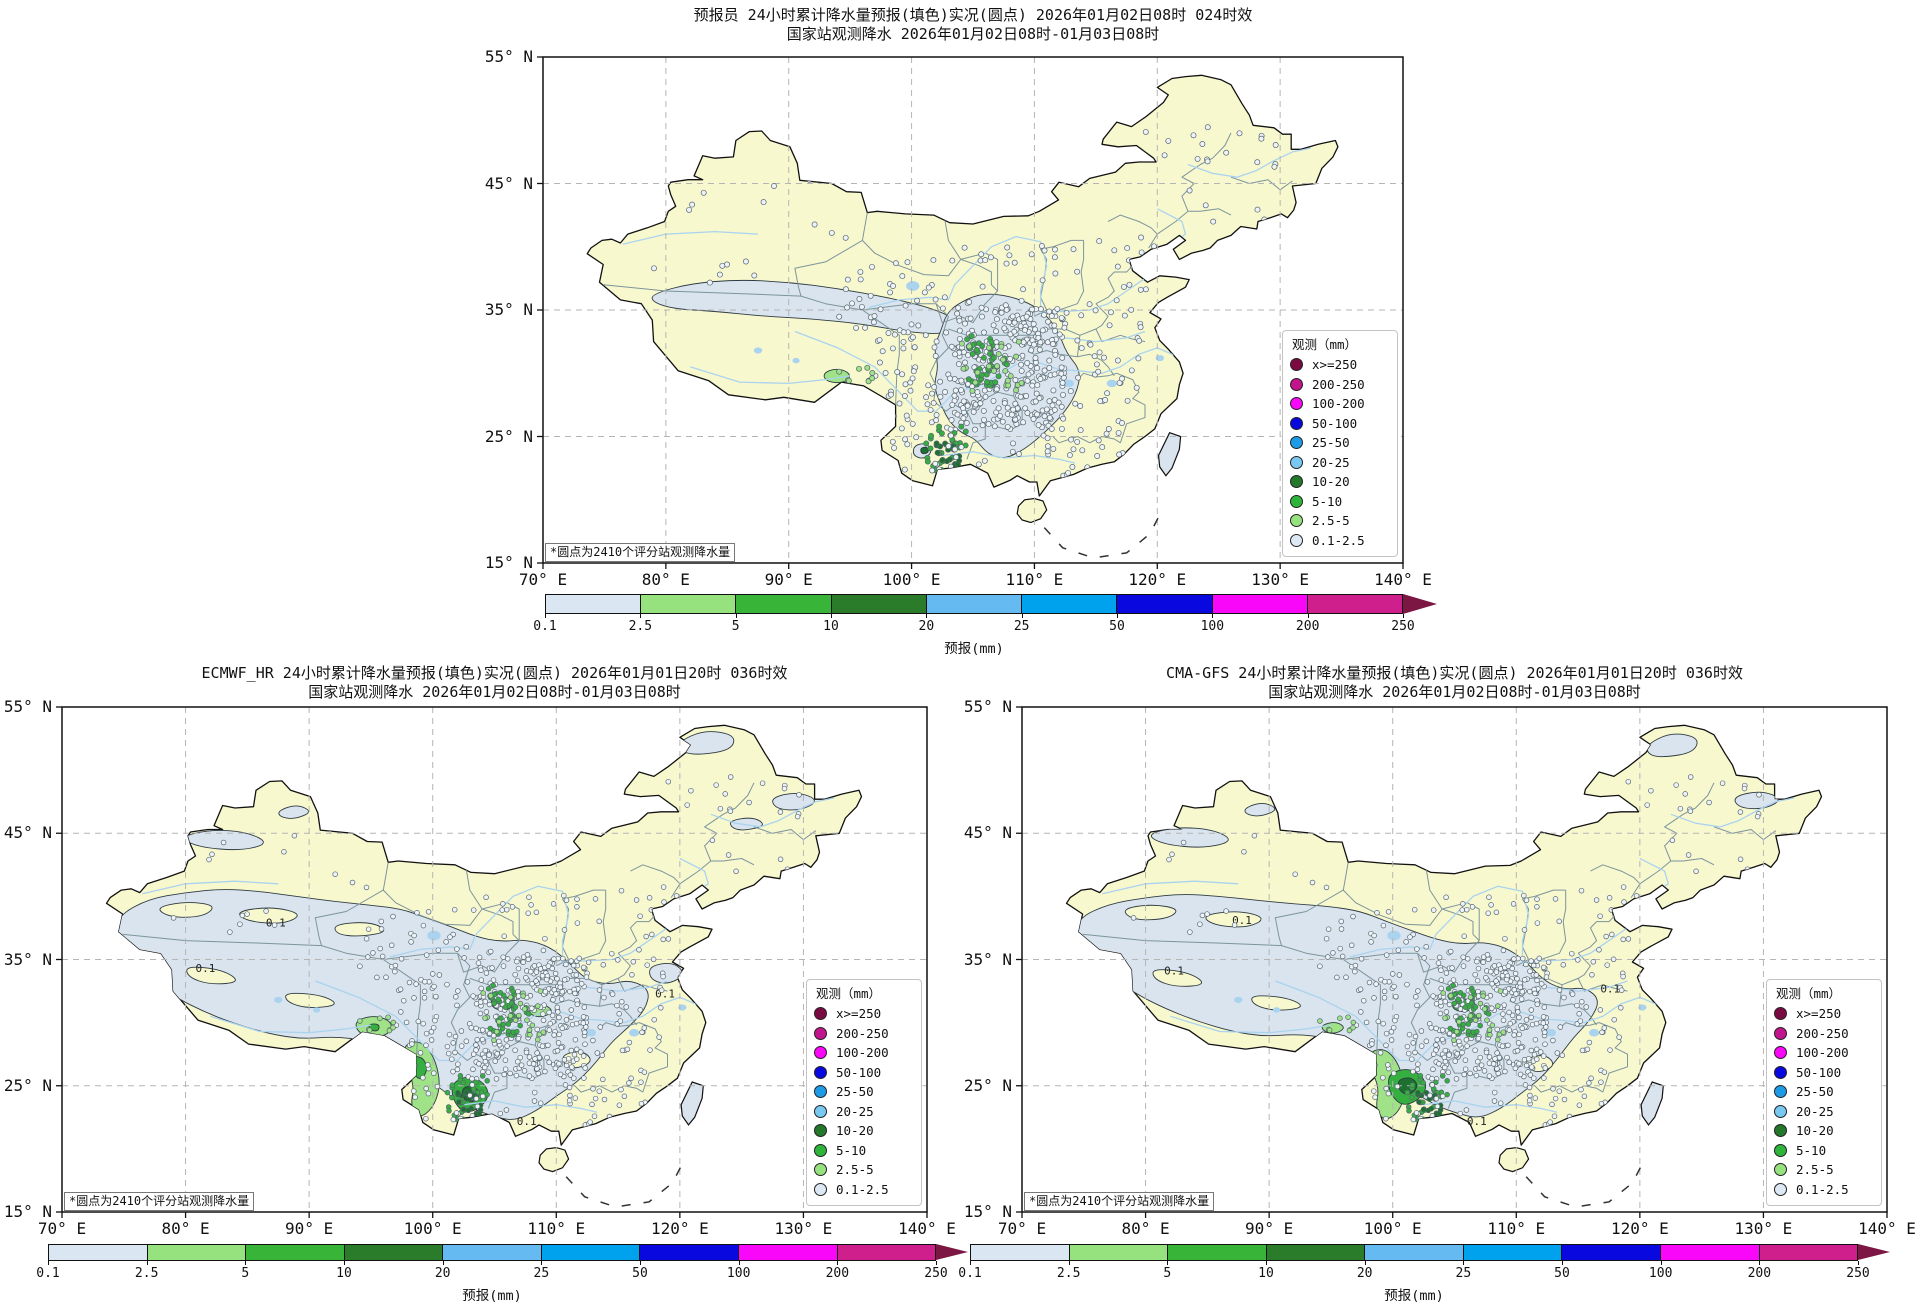 The image size is (1920, 1306). I want to click on legend-item-label: 2.5-5, so click(1331, 521).